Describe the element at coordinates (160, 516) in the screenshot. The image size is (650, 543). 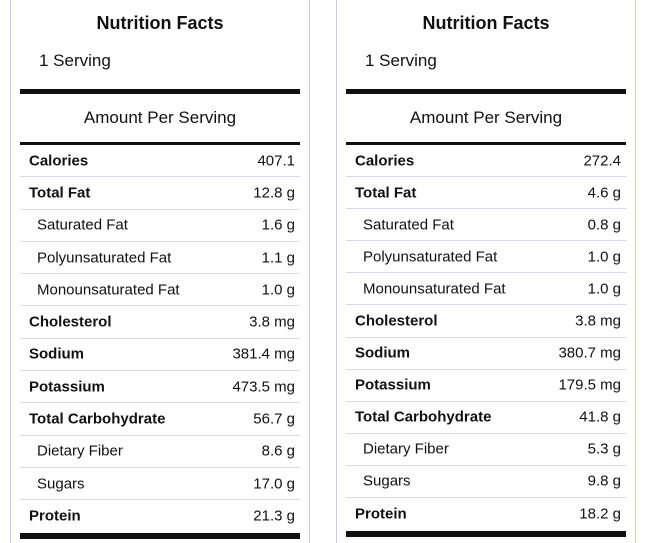
I see `nutrient-row: Protein 21.3 g` at that location.